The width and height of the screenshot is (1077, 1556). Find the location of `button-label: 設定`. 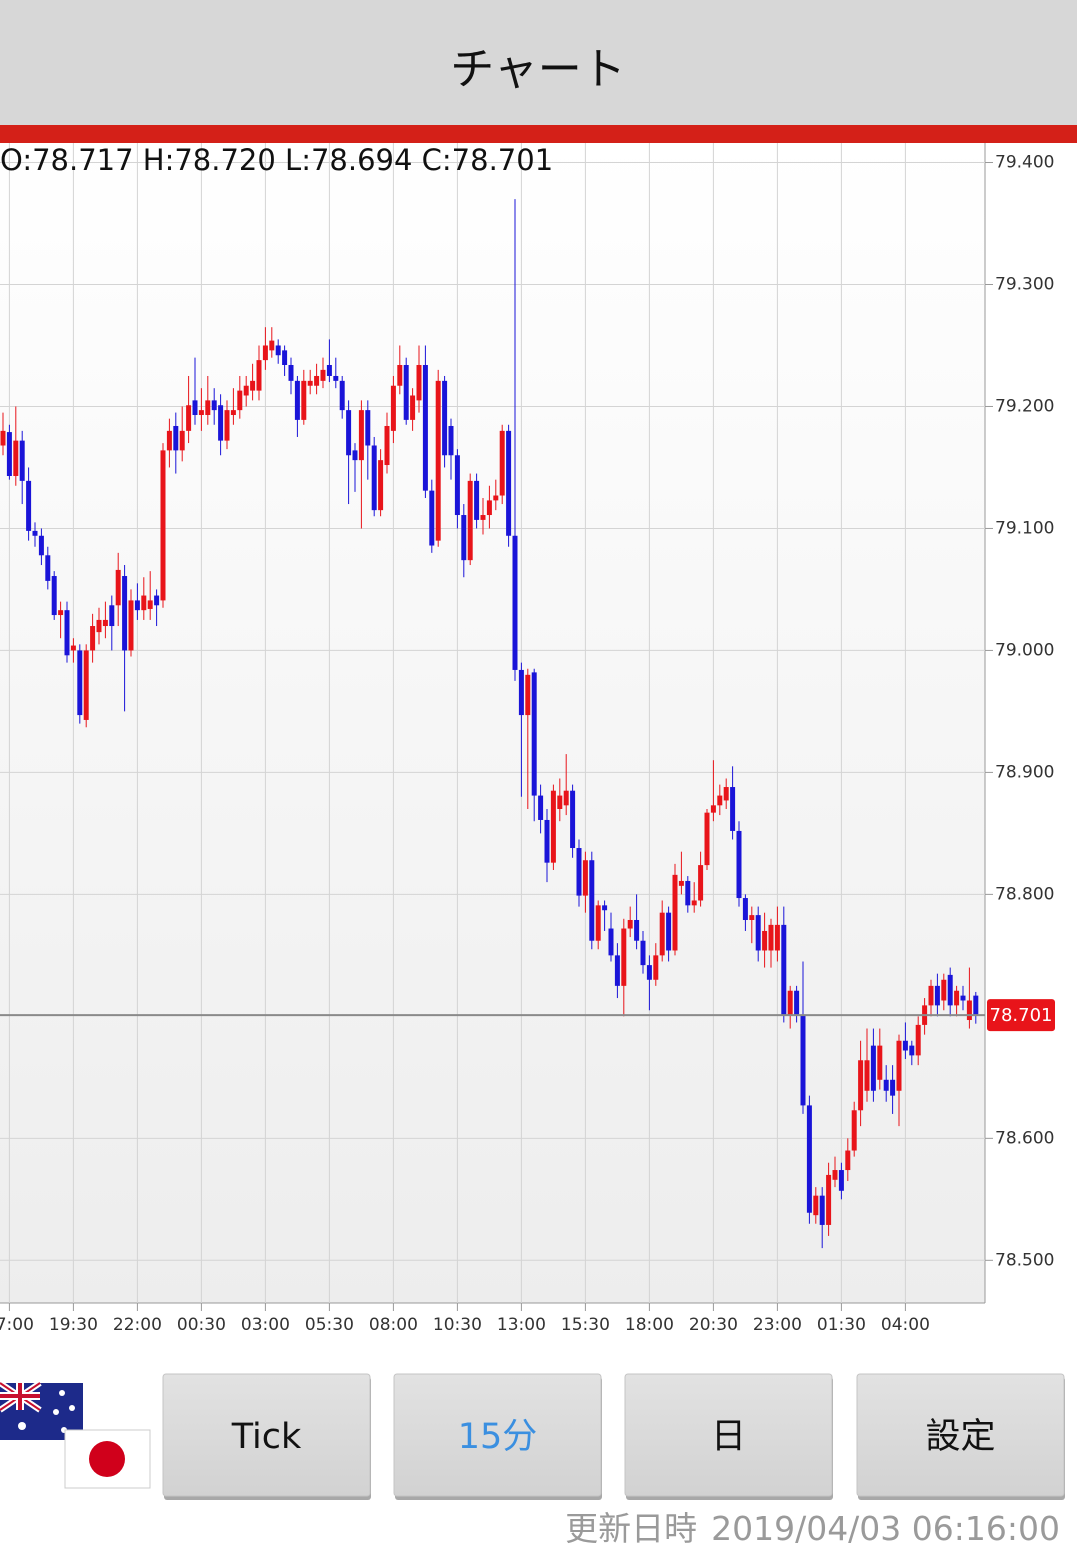

button-label: 設定 is located at coordinates (960, 1437).